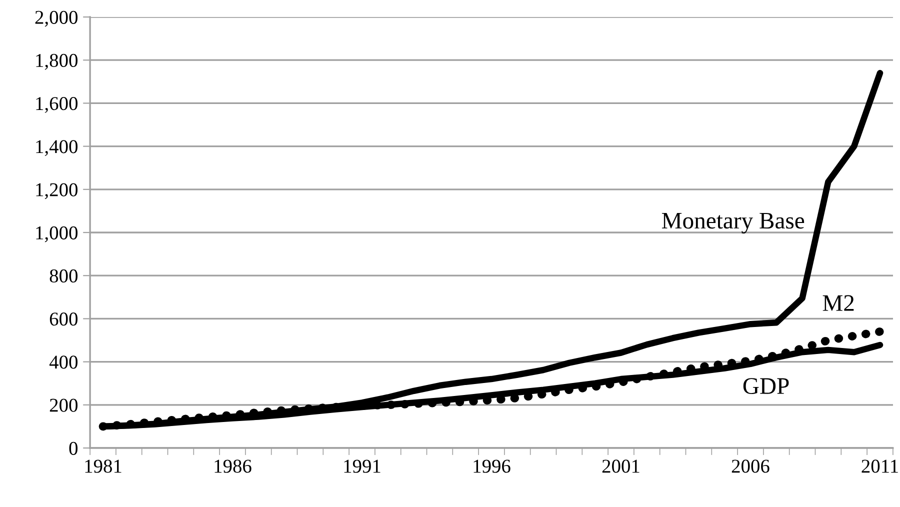  Describe the element at coordinates (63, 362) in the screenshot. I see `y-tick-label: 400` at that location.